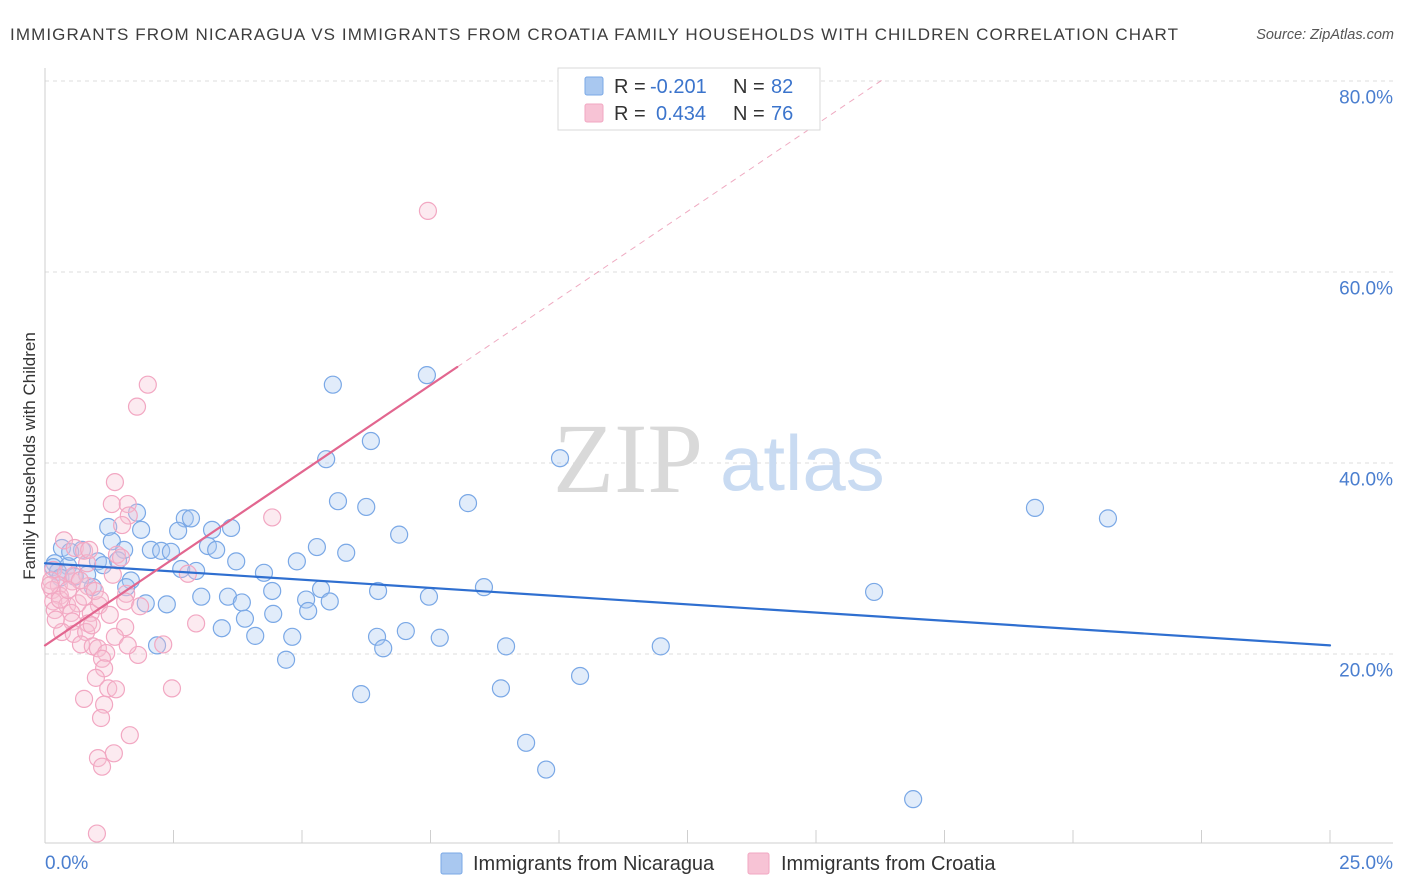 This screenshot has width=1406, height=892. I want to click on y-tick-label: 80.0%, so click(1366, 98).